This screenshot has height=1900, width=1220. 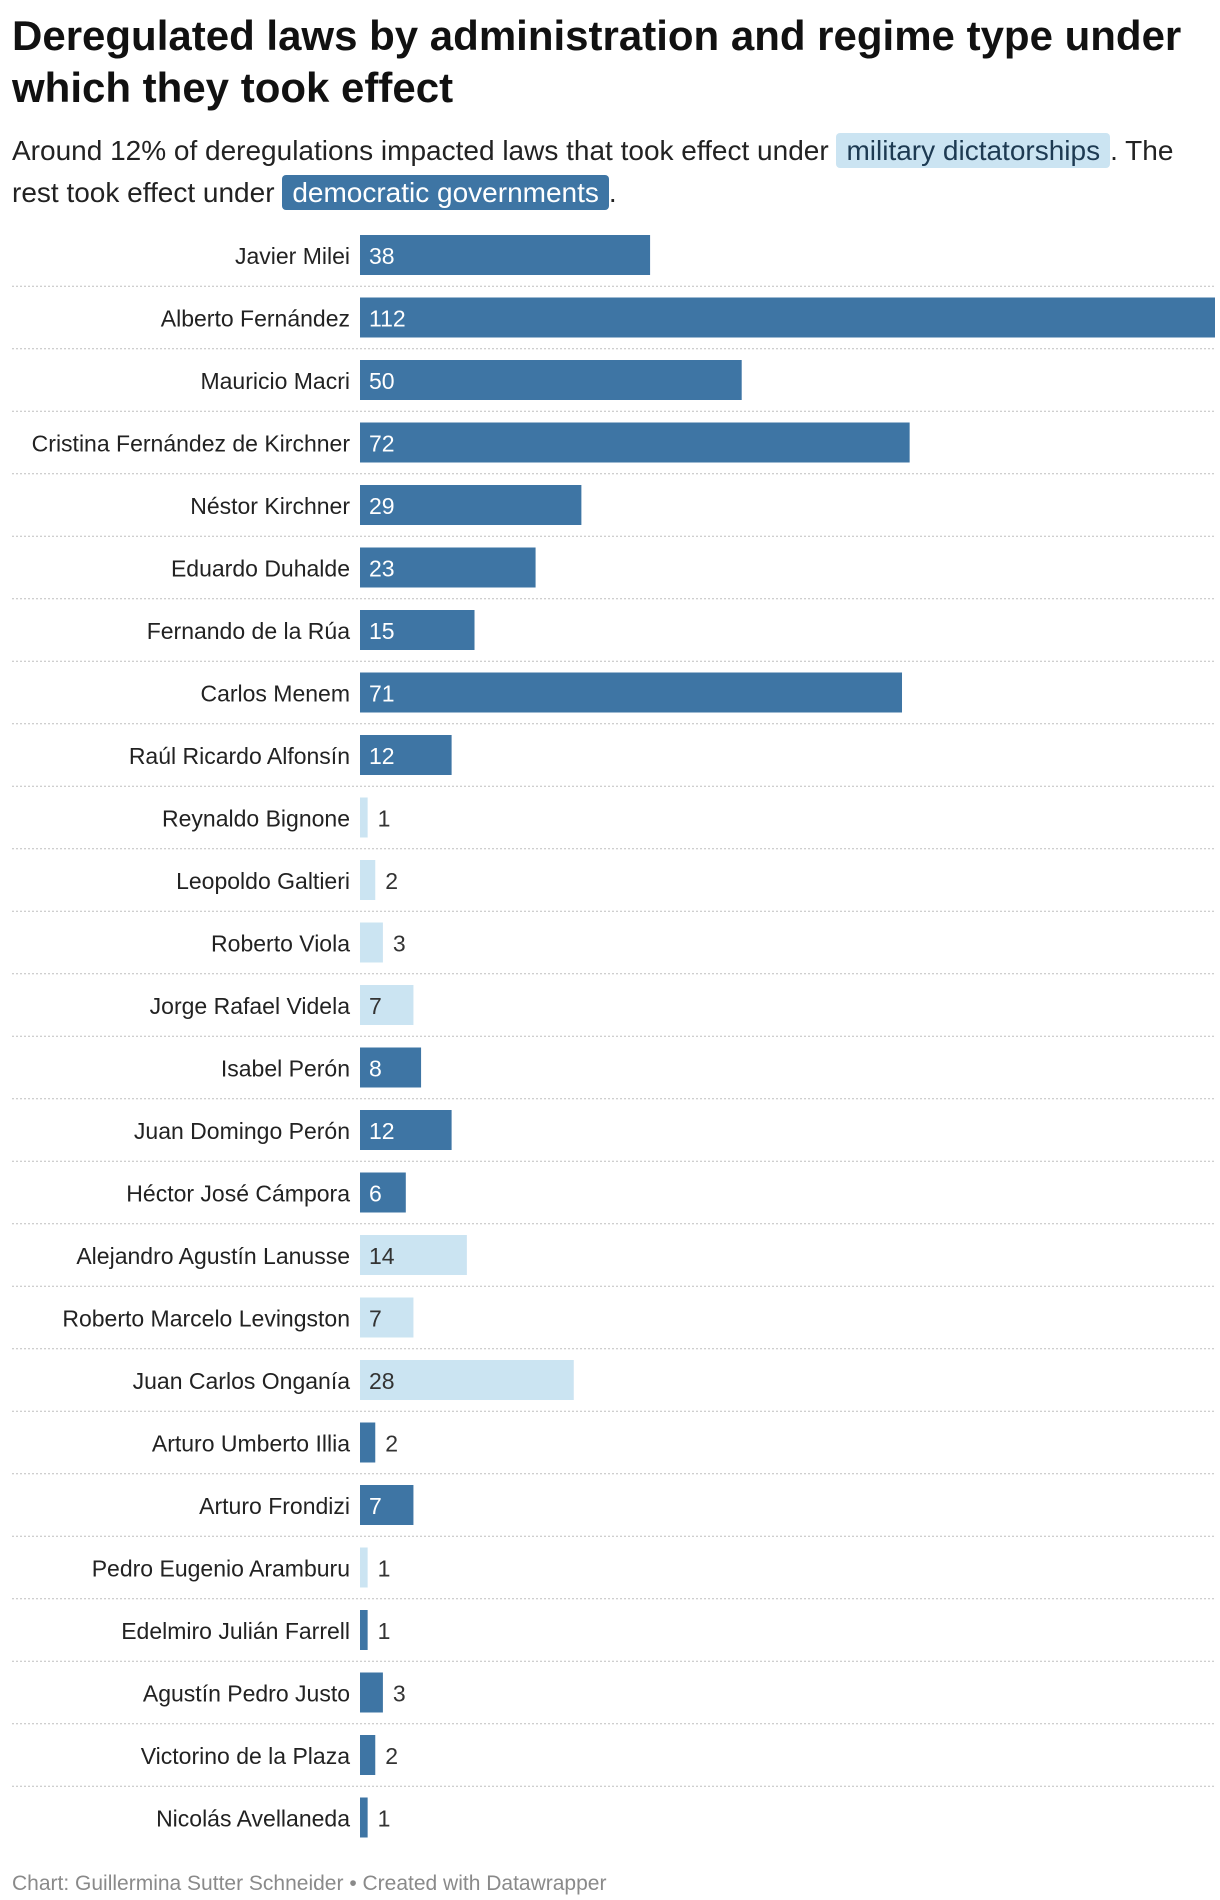 I want to click on value-label: 50, so click(x=382, y=381).